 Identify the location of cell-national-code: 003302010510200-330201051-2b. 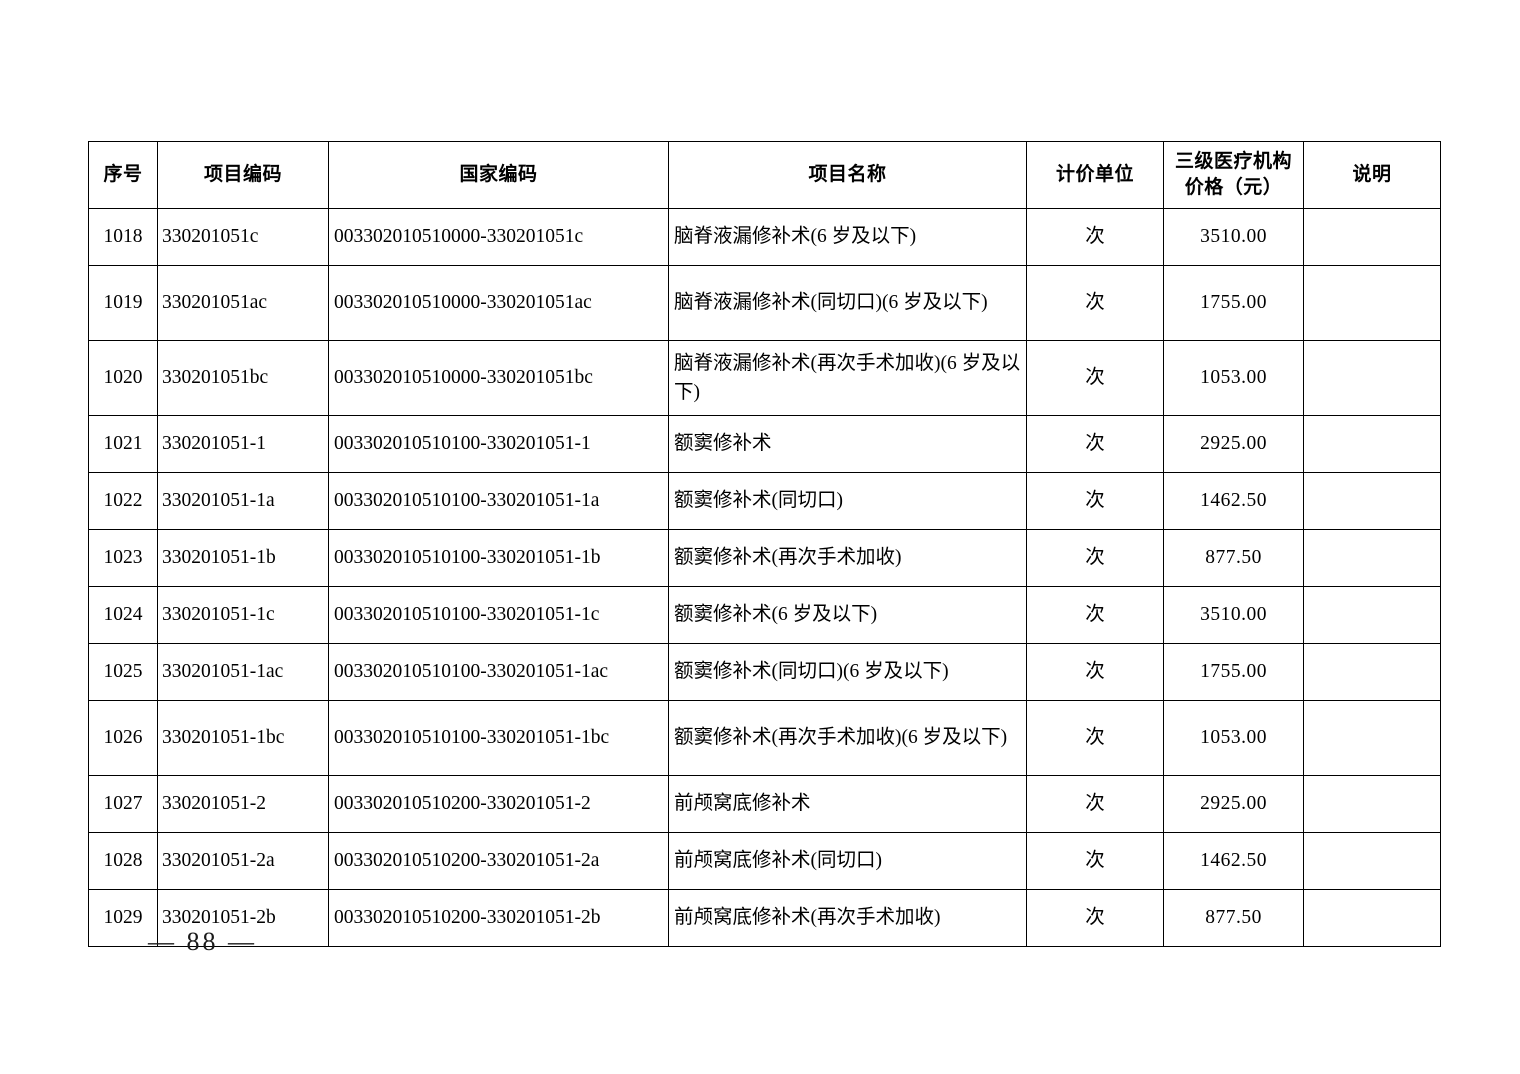
(498, 918).